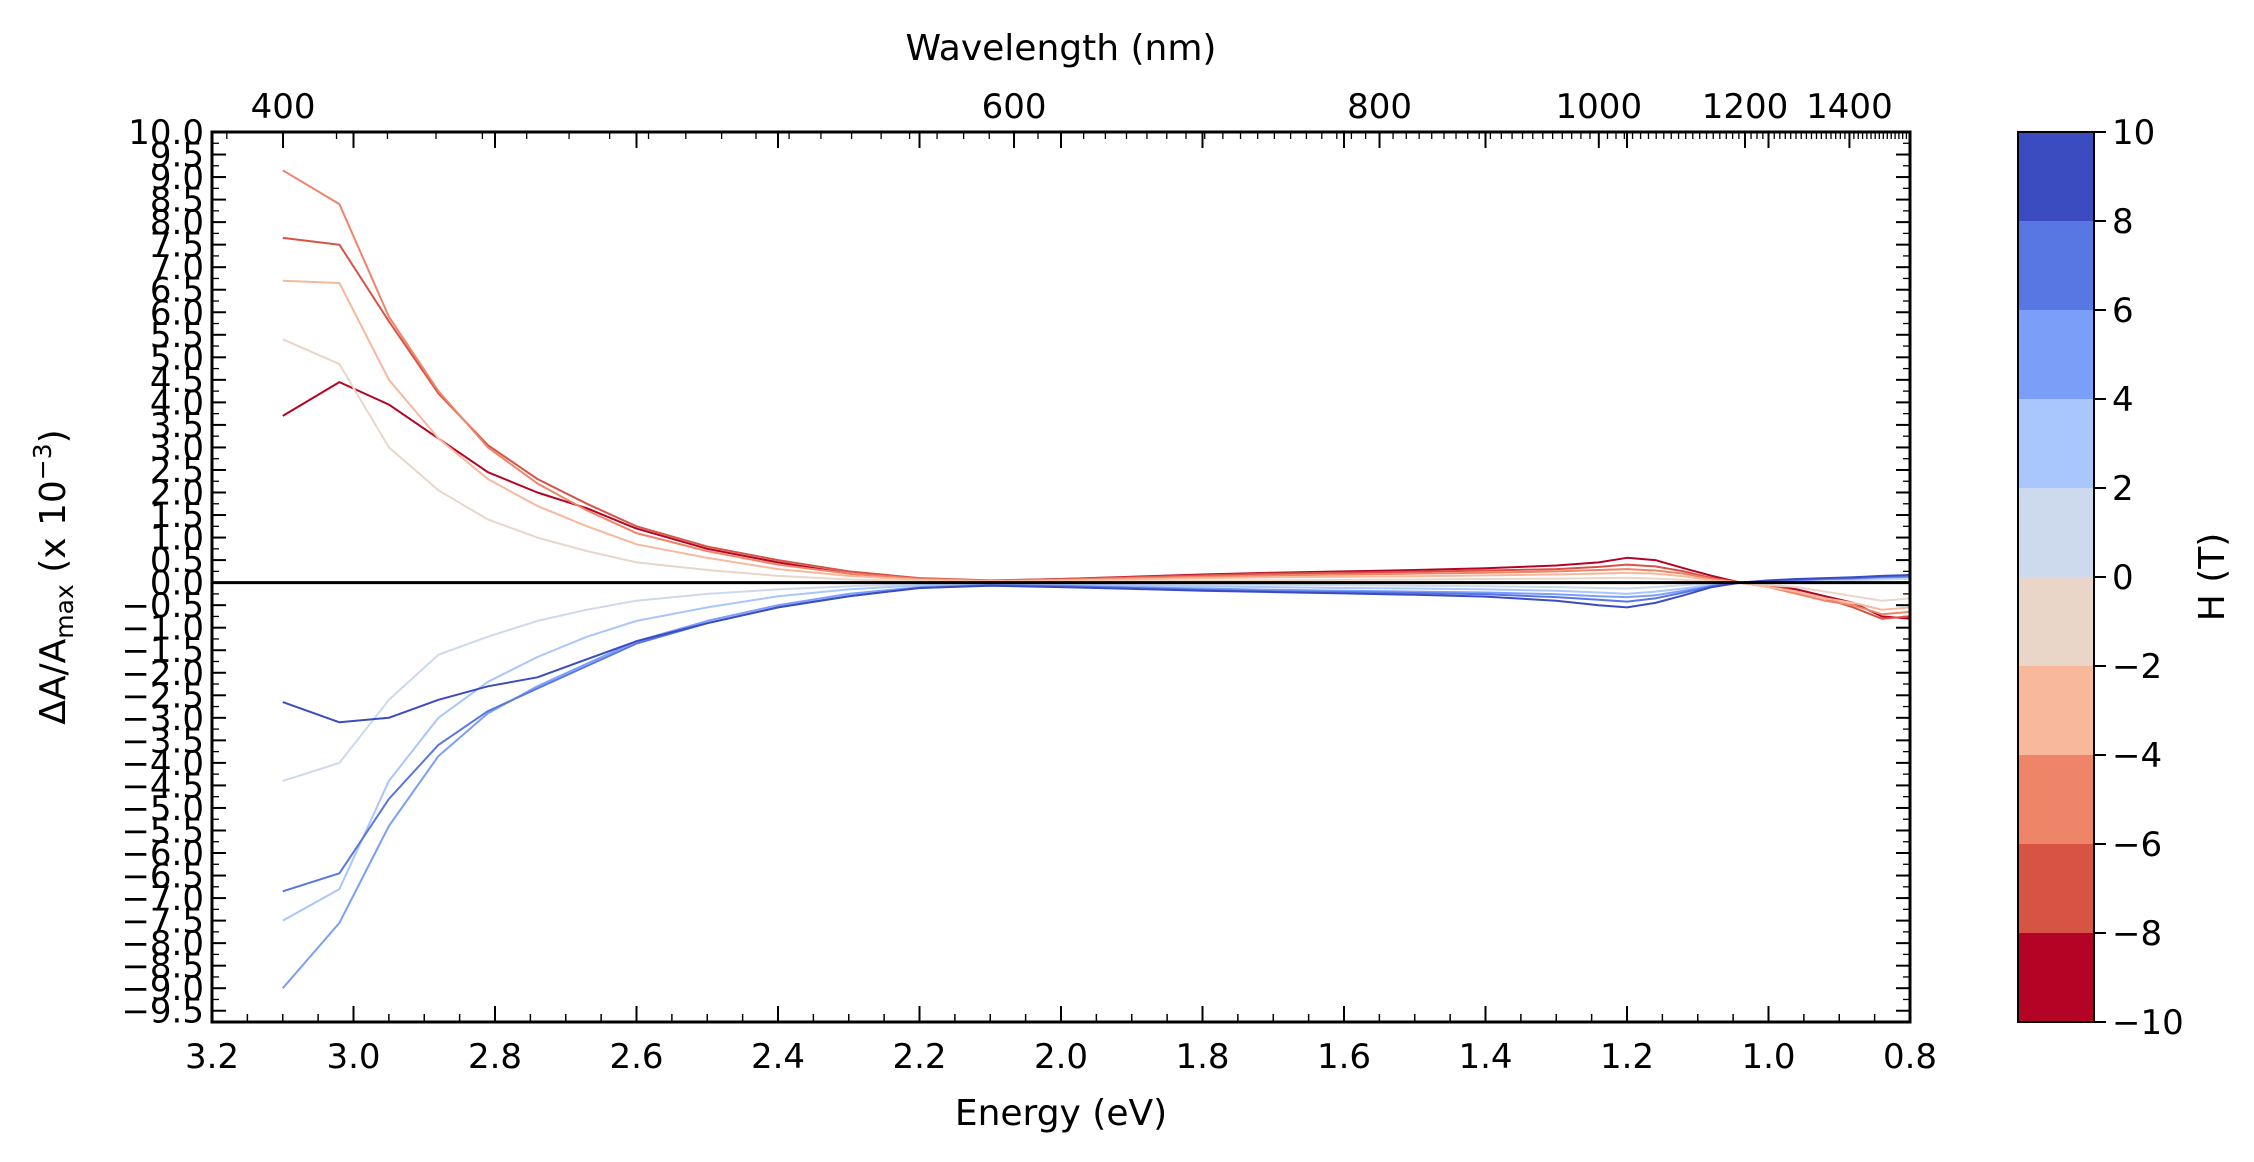  What do you see at coordinates (2212, 577) in the screenshot?
I see `colorbar-title: H (T)` at bounding box center [2212, 577].